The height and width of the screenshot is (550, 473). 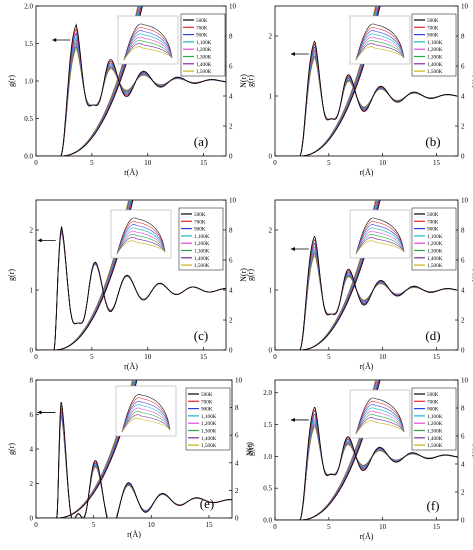 I want to click on legend-label: 1,500K, so click(x=209, y=446).